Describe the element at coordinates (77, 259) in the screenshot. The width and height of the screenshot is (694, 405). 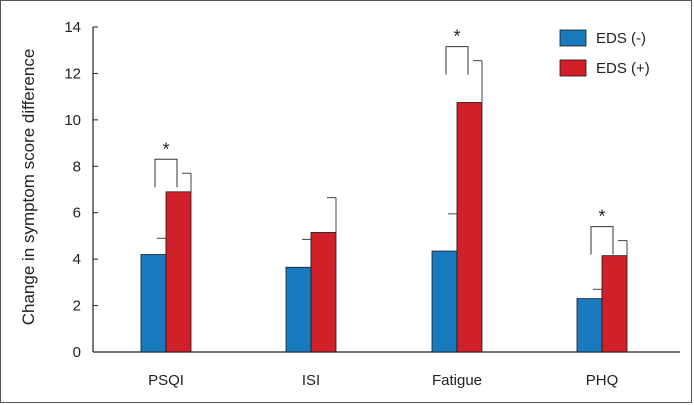
I see `y-tick-label: 4` at that location.